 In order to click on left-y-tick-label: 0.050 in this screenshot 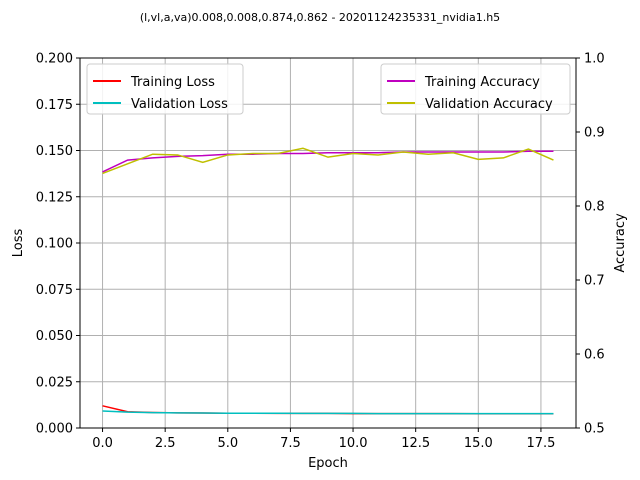, I will do `click(54, 336)`.